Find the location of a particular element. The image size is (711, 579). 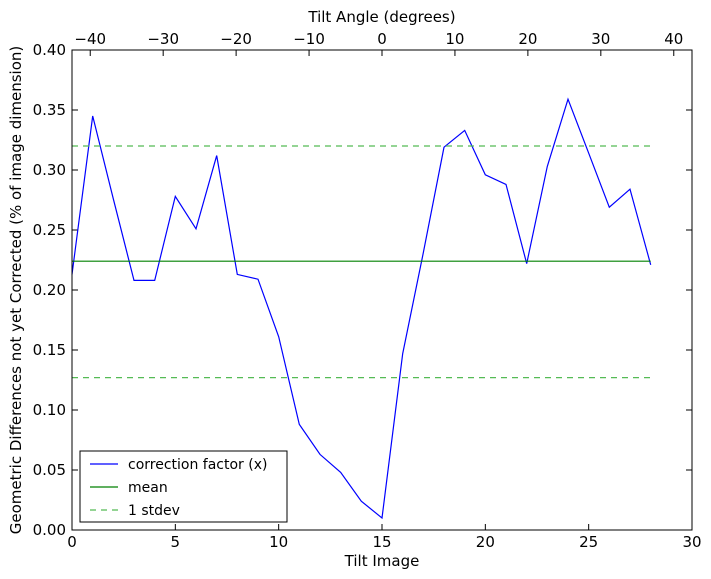

x-tick-label: 30 is located at coordinates (691, 542).